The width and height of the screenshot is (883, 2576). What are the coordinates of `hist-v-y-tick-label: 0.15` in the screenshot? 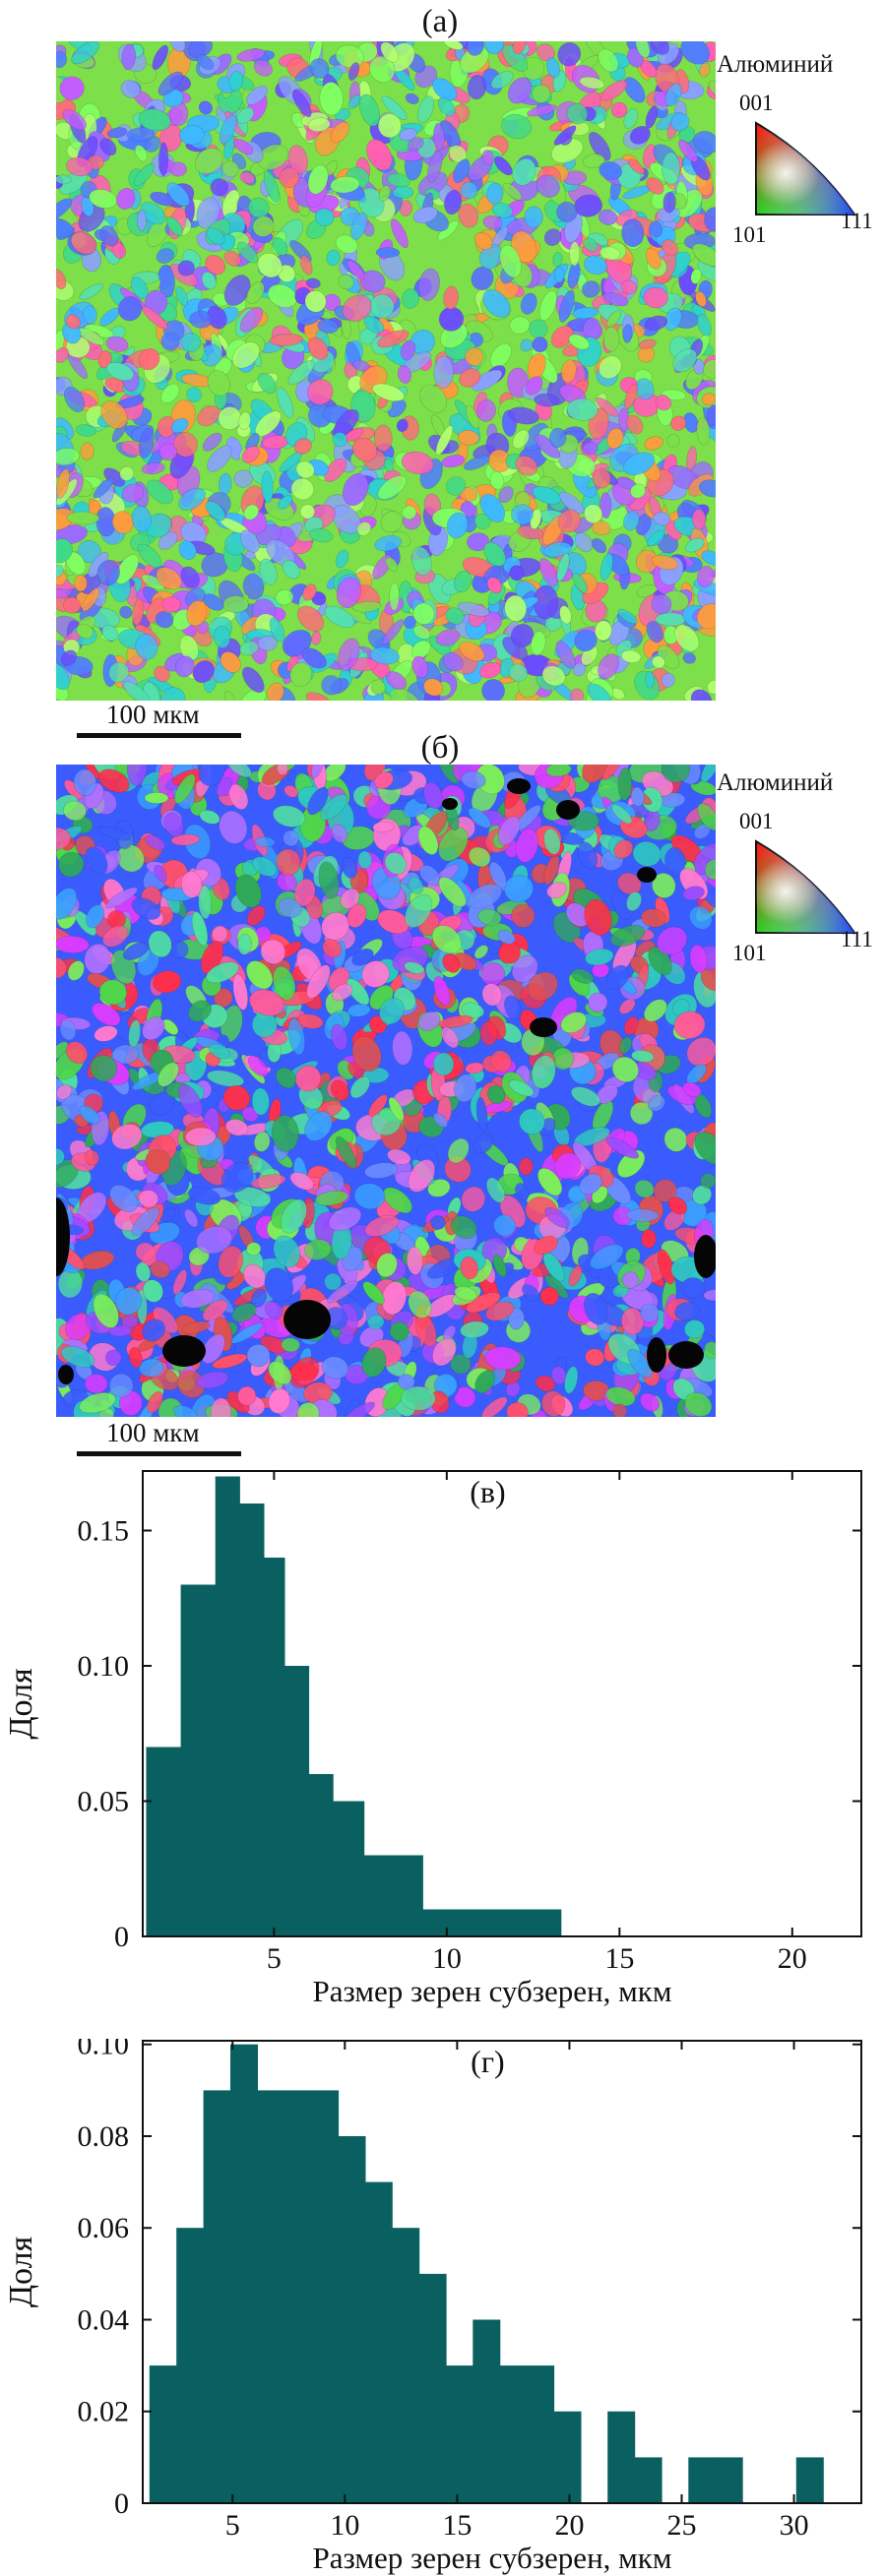 It's located at (104, 1531).